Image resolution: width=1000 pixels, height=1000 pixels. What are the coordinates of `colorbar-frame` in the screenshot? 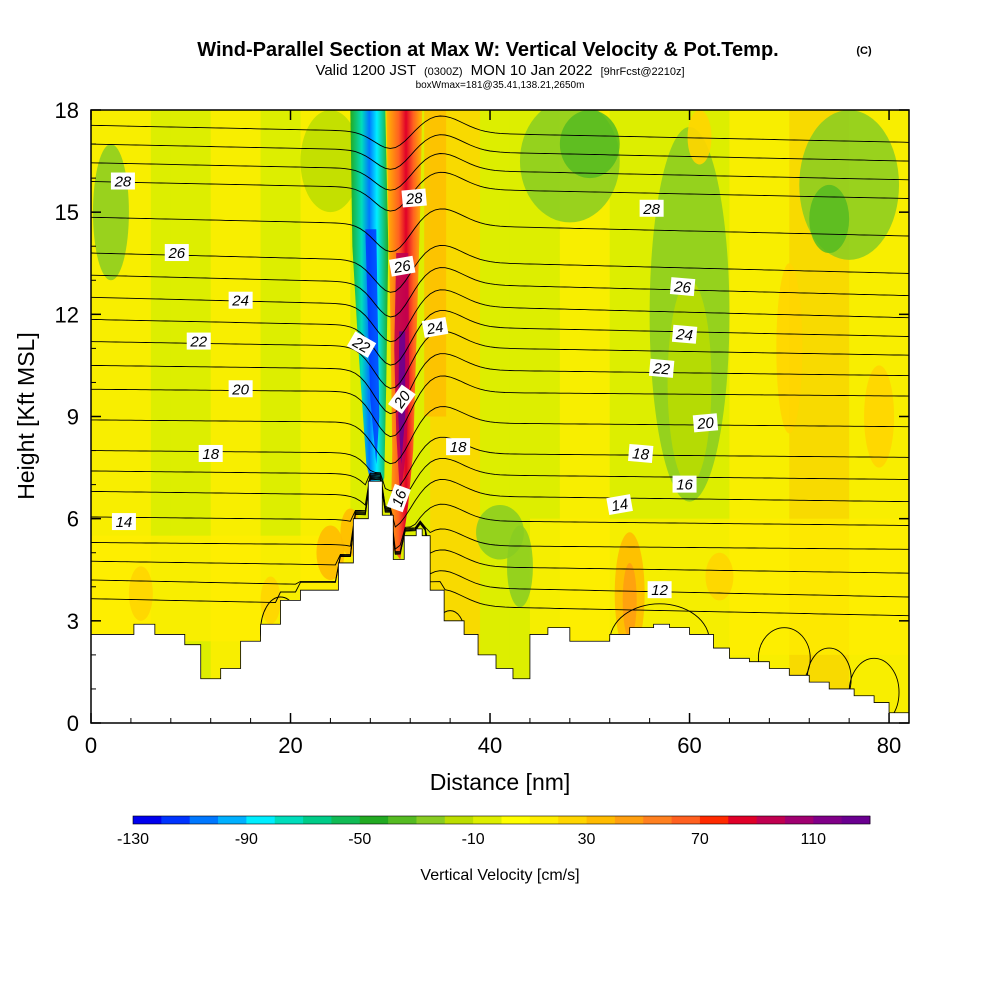 It's located at (501, 820).